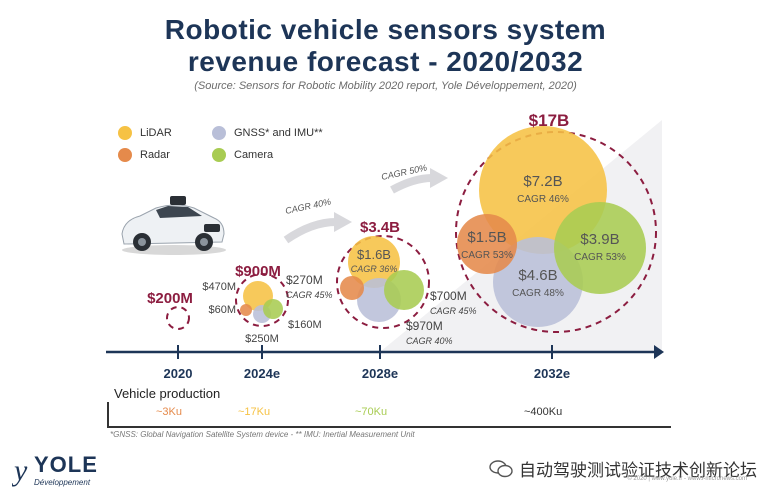 The height and width of the screenshot is (500, 771). I want to click on yole-logo-sub: Développement, so click(62, 482).